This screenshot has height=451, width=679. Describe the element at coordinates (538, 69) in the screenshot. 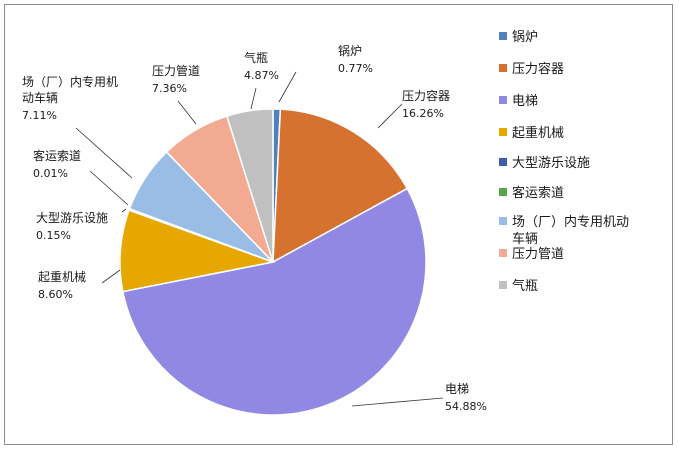

I see `legend-label-压力容器: 压力容器` at that location.